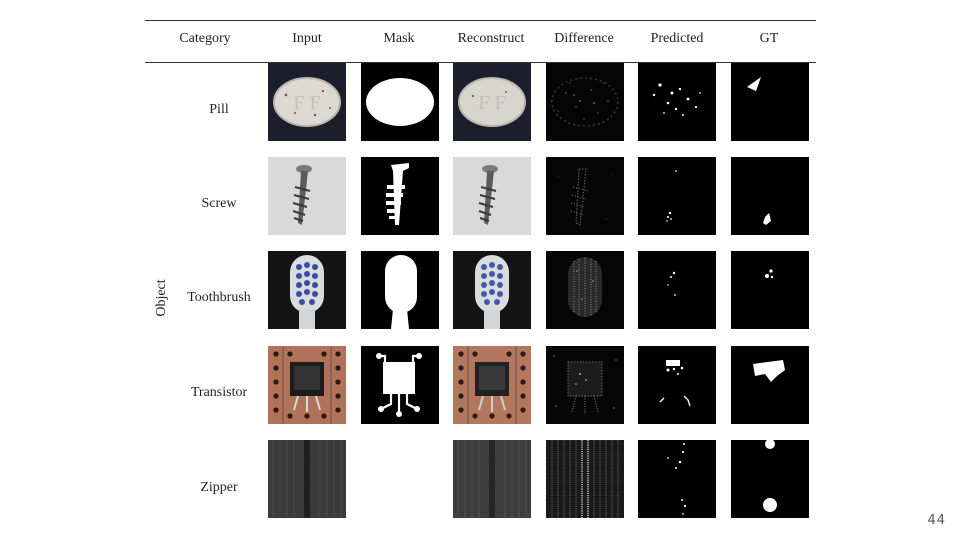 The width and height of the screenshot is (960, 540). I want to click on header-difference: Difference, so click(584, 38).